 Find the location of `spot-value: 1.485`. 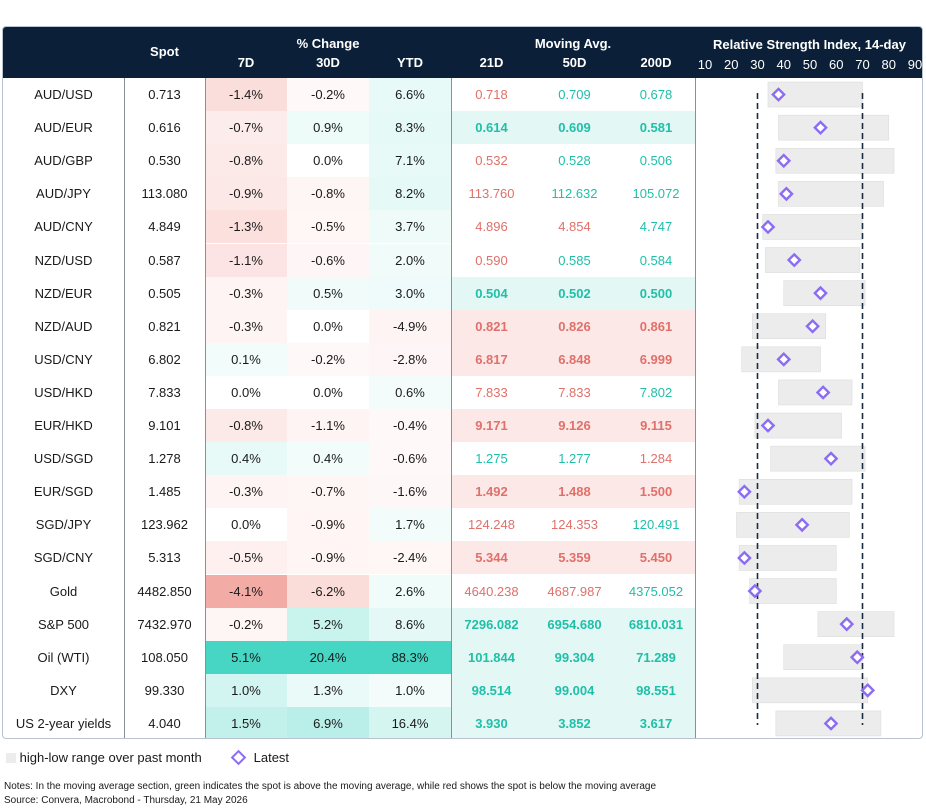

spot-value: 1.485 is located at coordinates (164, 492).